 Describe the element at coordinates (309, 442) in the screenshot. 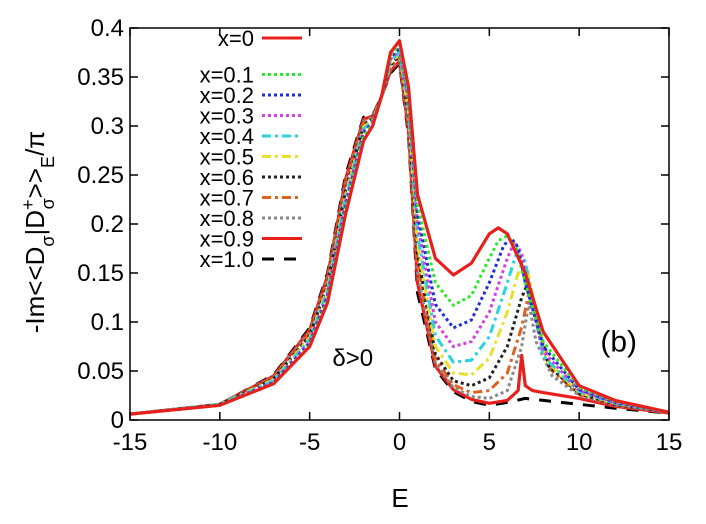

I see `x-tick-label: -5` at that location.